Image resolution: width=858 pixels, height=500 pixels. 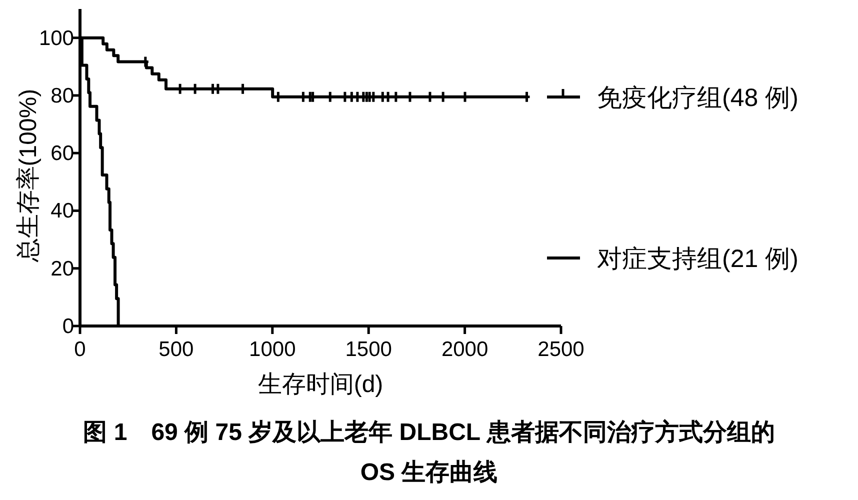 I want to click on x-axis-title: 生存时间(d), so click(x=321, y=384).